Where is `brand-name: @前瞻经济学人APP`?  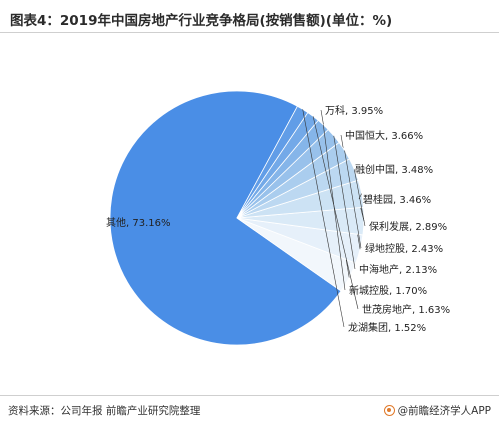
brand-name: @前瞻经济学人APP is located at coordinates (444, 411).